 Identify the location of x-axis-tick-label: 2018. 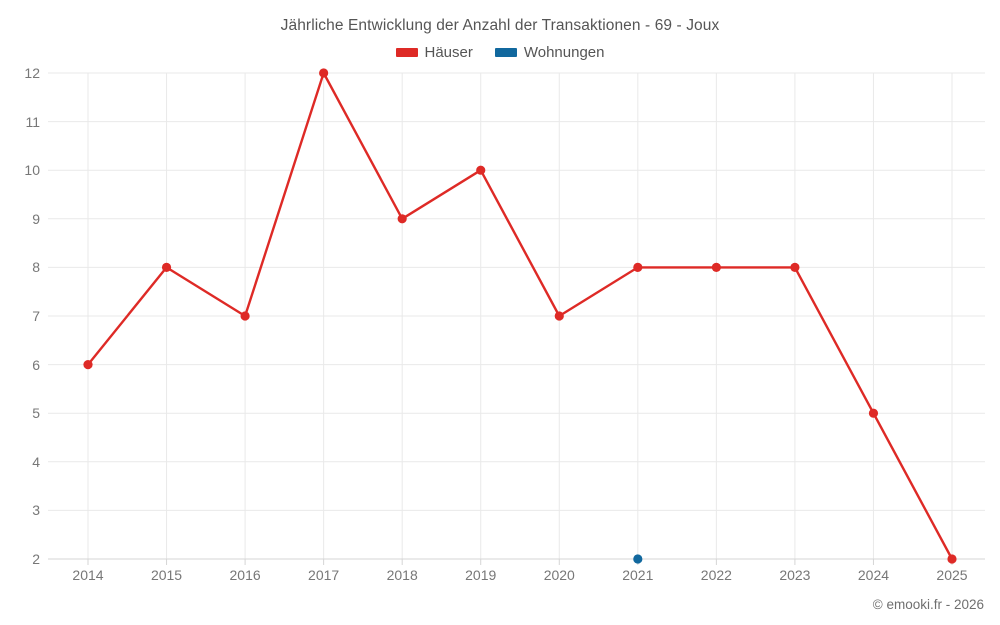
(402, 575).